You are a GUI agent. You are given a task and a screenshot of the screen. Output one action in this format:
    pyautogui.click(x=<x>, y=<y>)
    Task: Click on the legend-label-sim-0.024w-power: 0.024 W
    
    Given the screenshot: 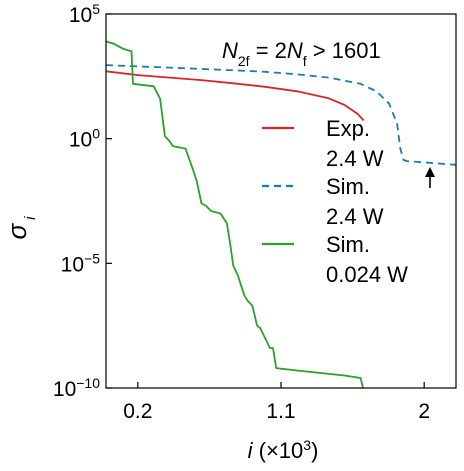 What is the action you would take?
    pyautogui.click(x=367, y=274)
    